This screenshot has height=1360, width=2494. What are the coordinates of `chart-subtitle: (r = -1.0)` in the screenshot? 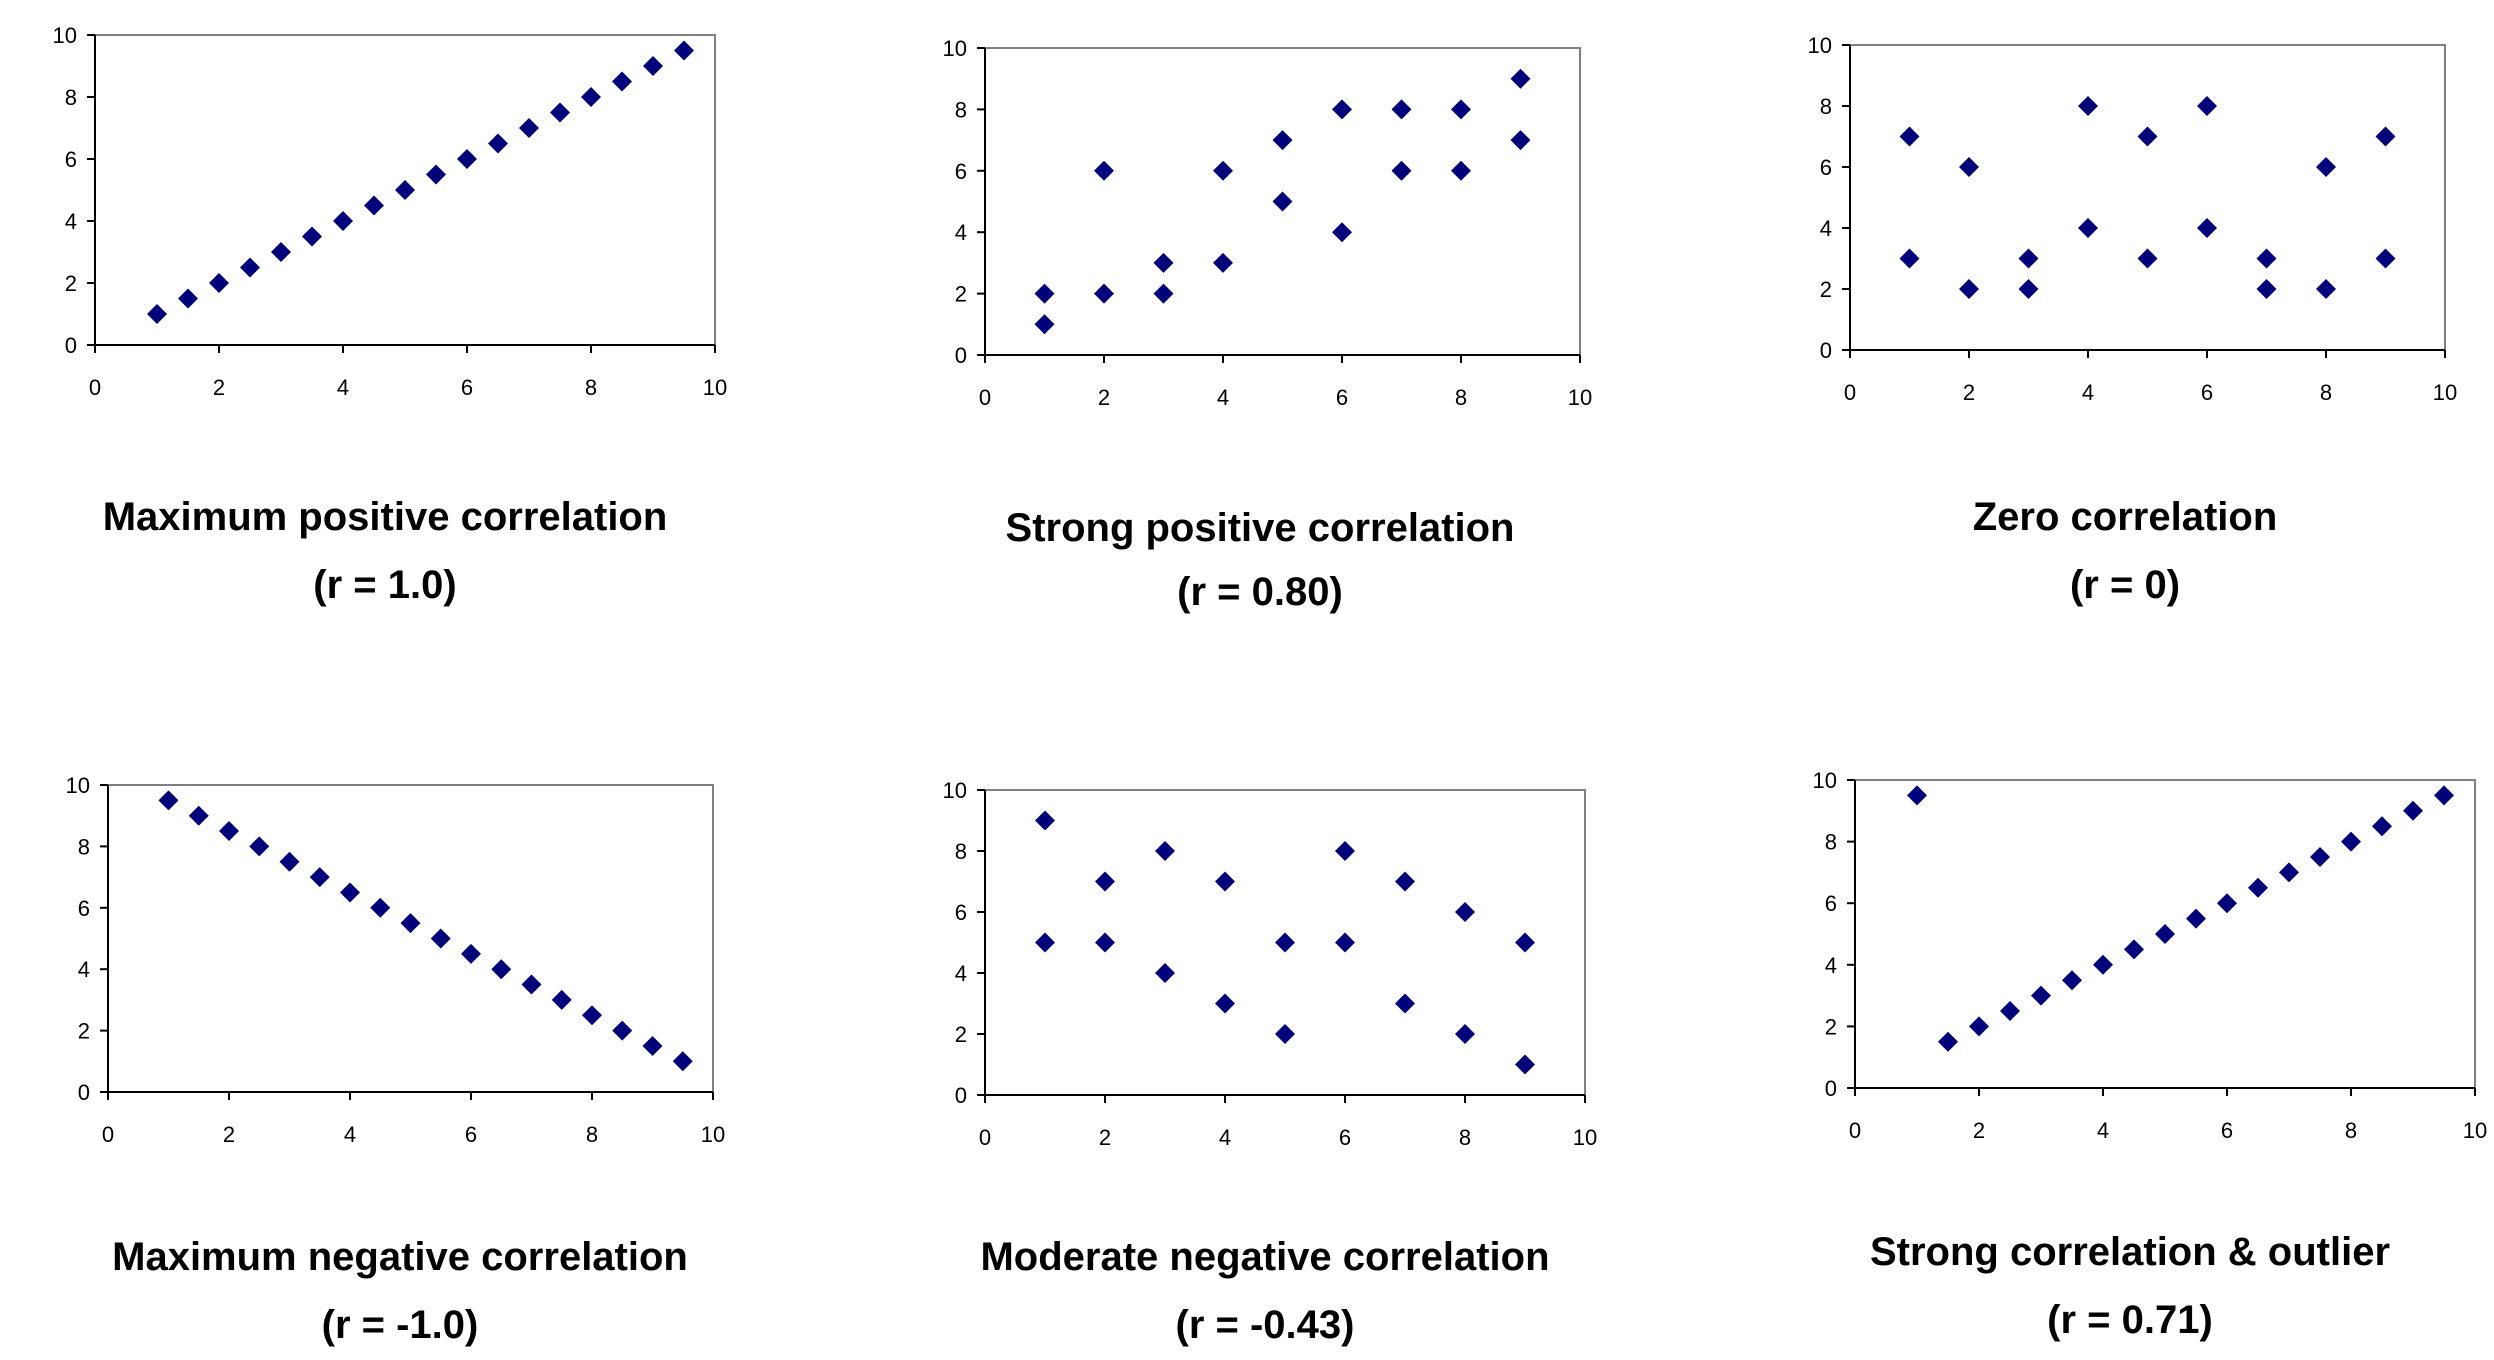 It's located at (400, 1325).